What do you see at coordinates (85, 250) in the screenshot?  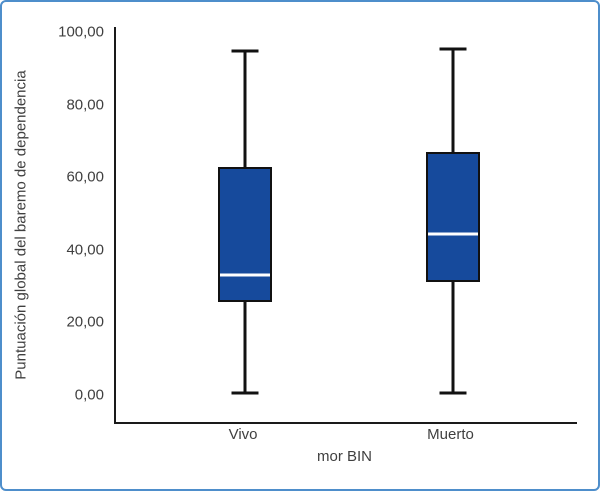 I see `y-tick-label: 40,00` at bounding box center [85, 250].